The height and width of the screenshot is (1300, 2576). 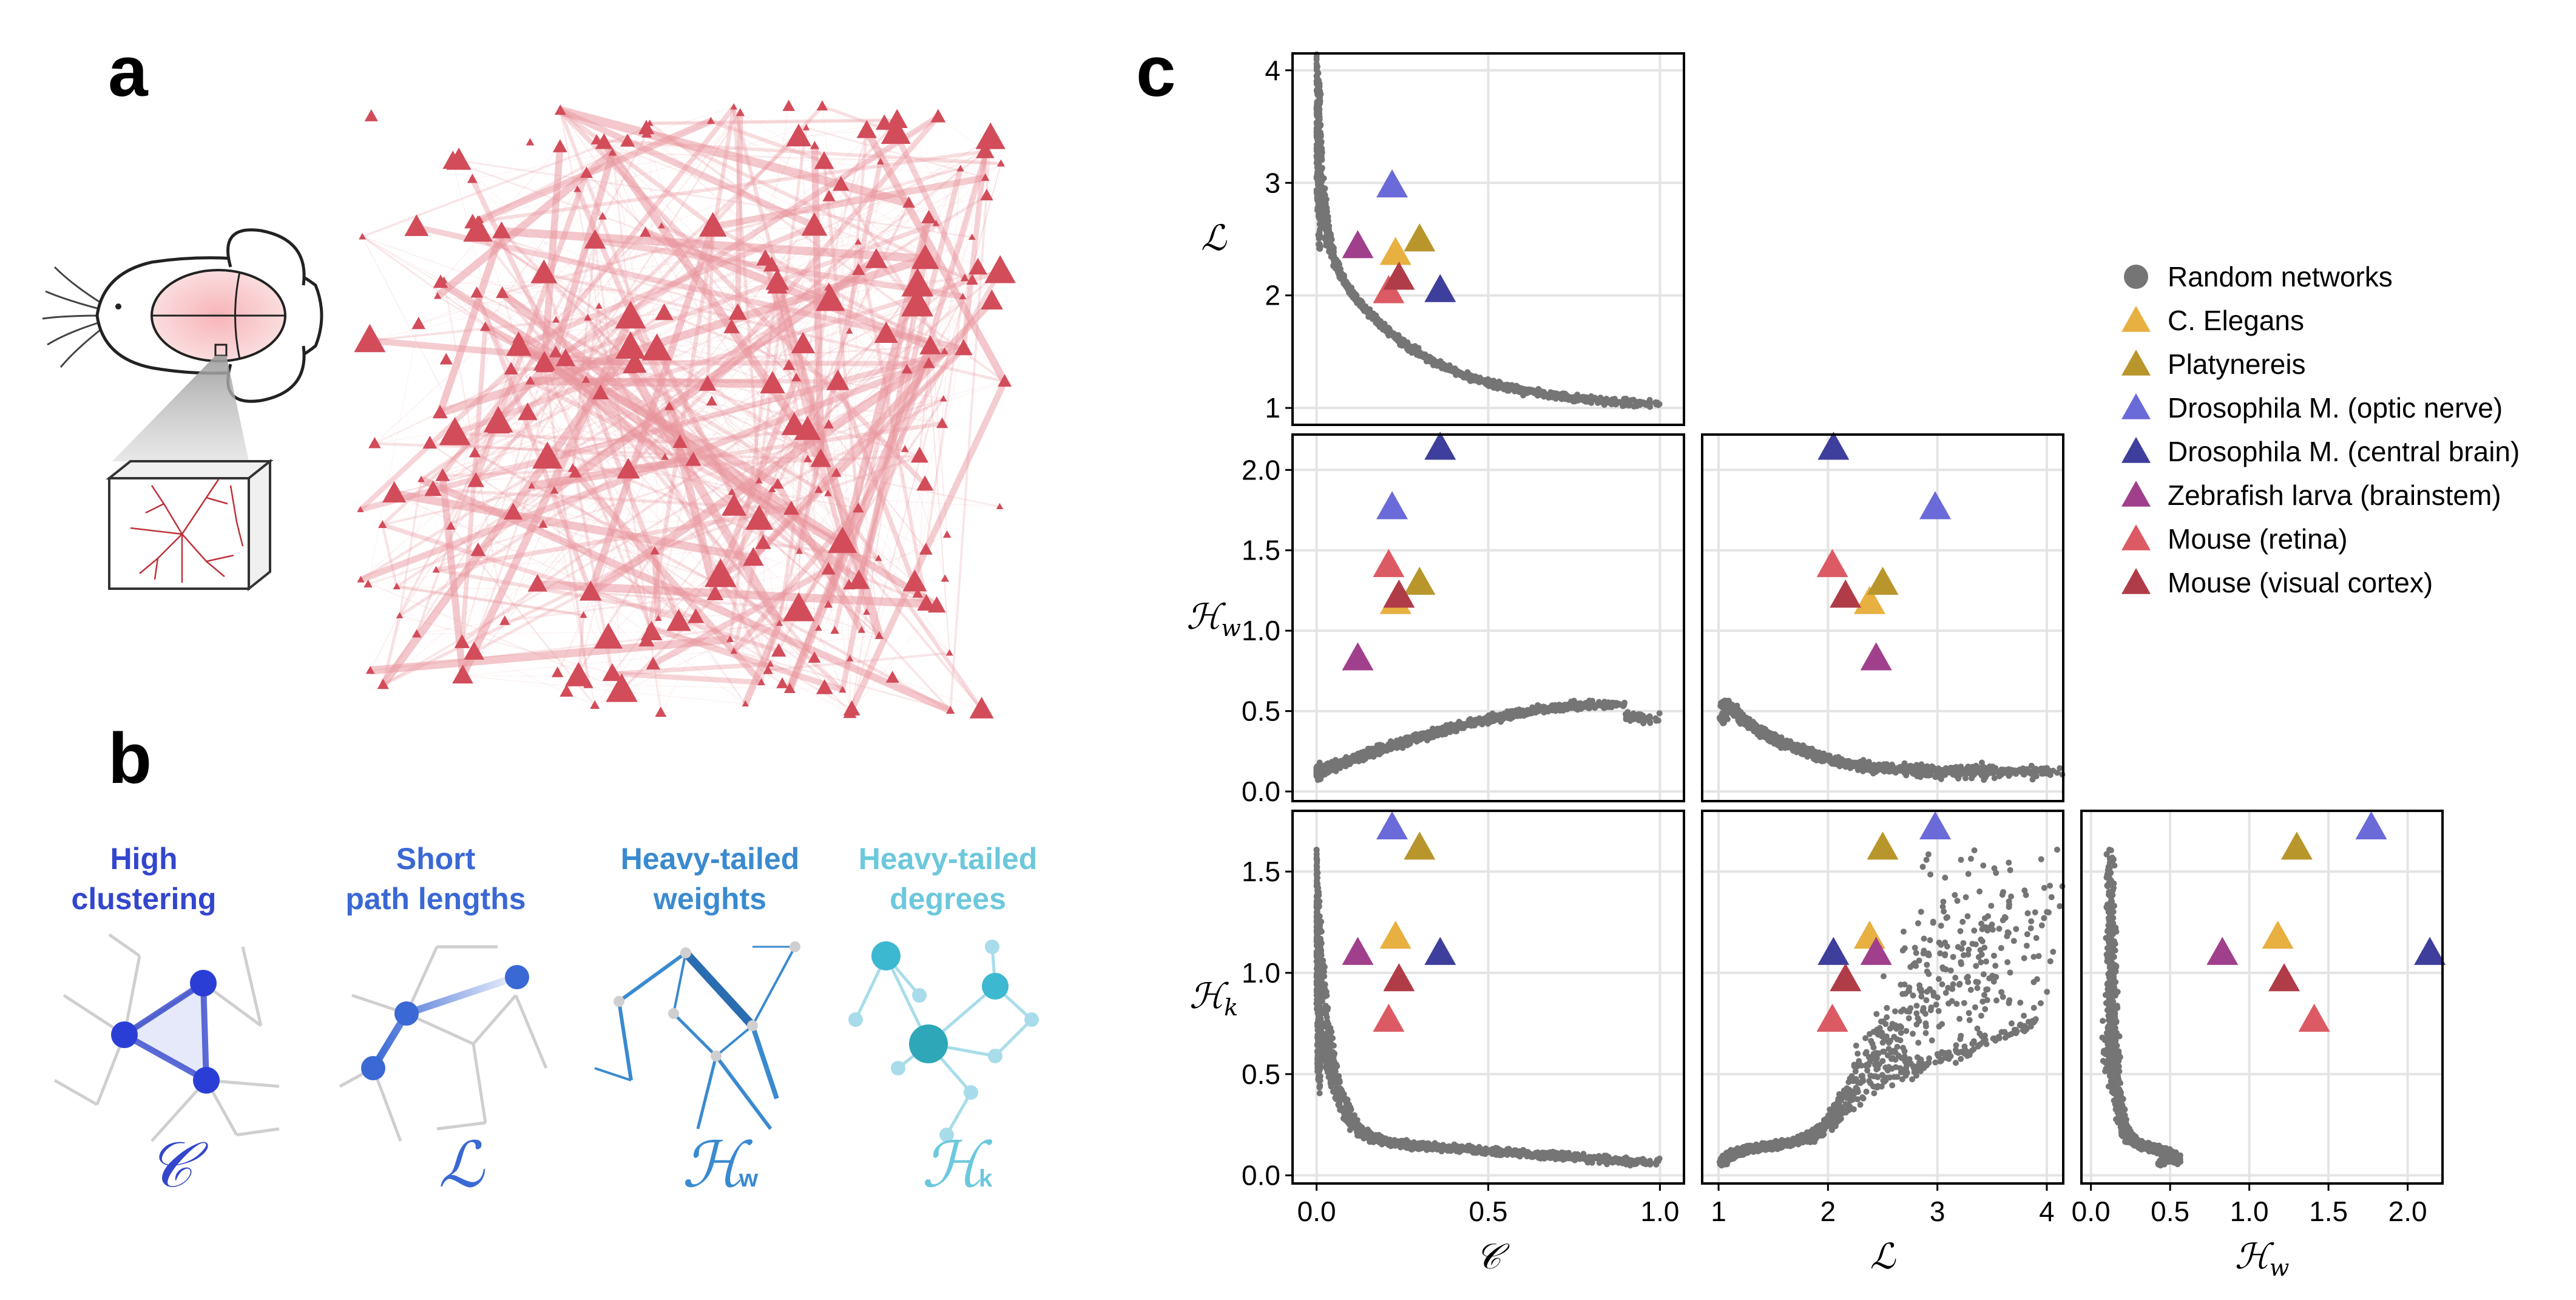 I want to click on connectome-network, so click(x=685, y=409).